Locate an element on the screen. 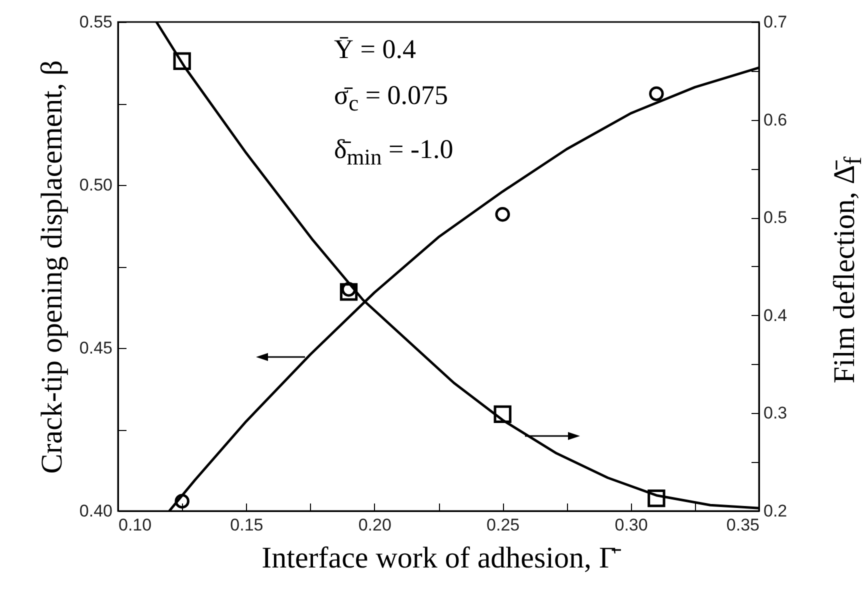 The height and width of the screenshot is (592, 868). y-tick-label: 0.40 is located at coordinates (95, 511).